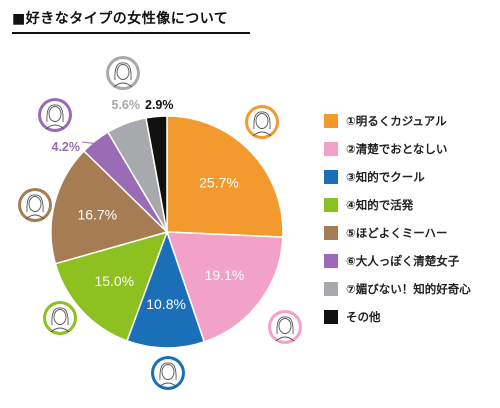 This screenshot has height=408, width=500. Describe the element at coordinates (123, 73) in the screenshot. I see `avatar-kobinai-icon` at that location.